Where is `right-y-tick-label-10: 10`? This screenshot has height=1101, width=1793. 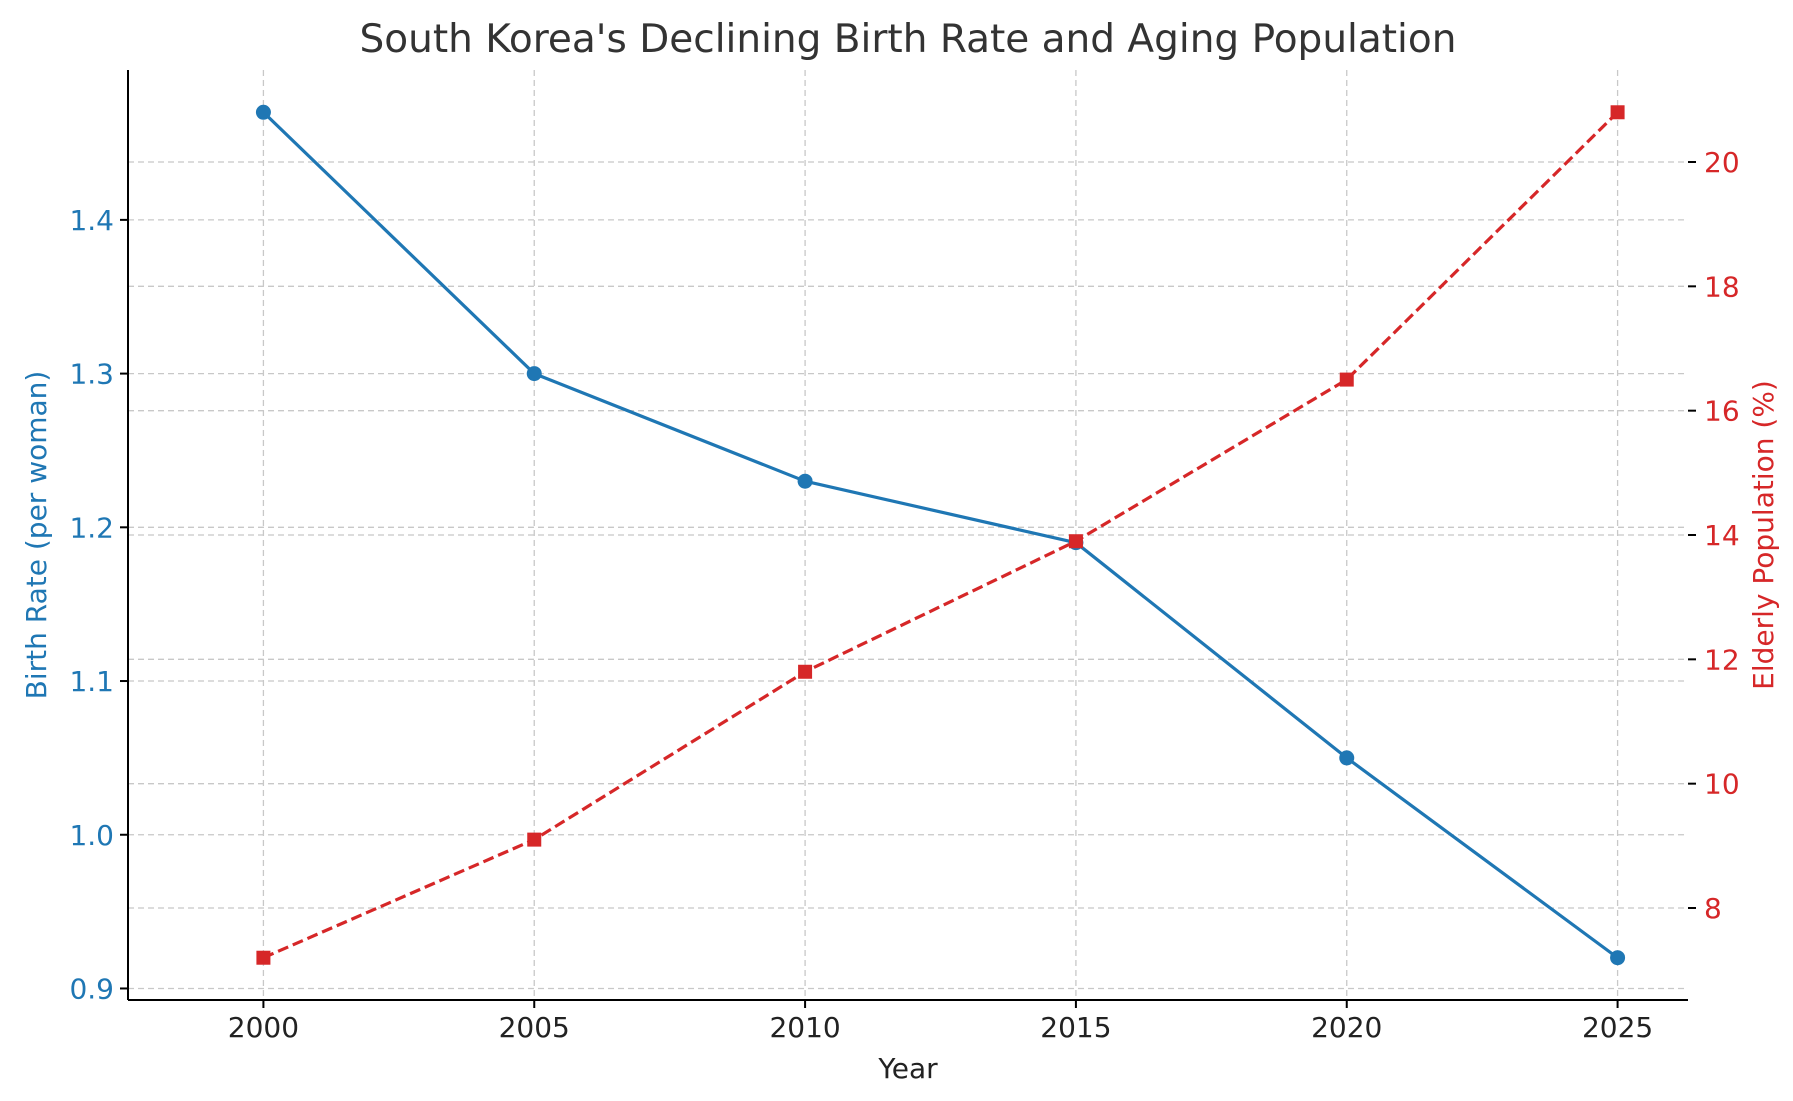 right-y-tick-label-10: 10 is located at coordinates (1722, 784).